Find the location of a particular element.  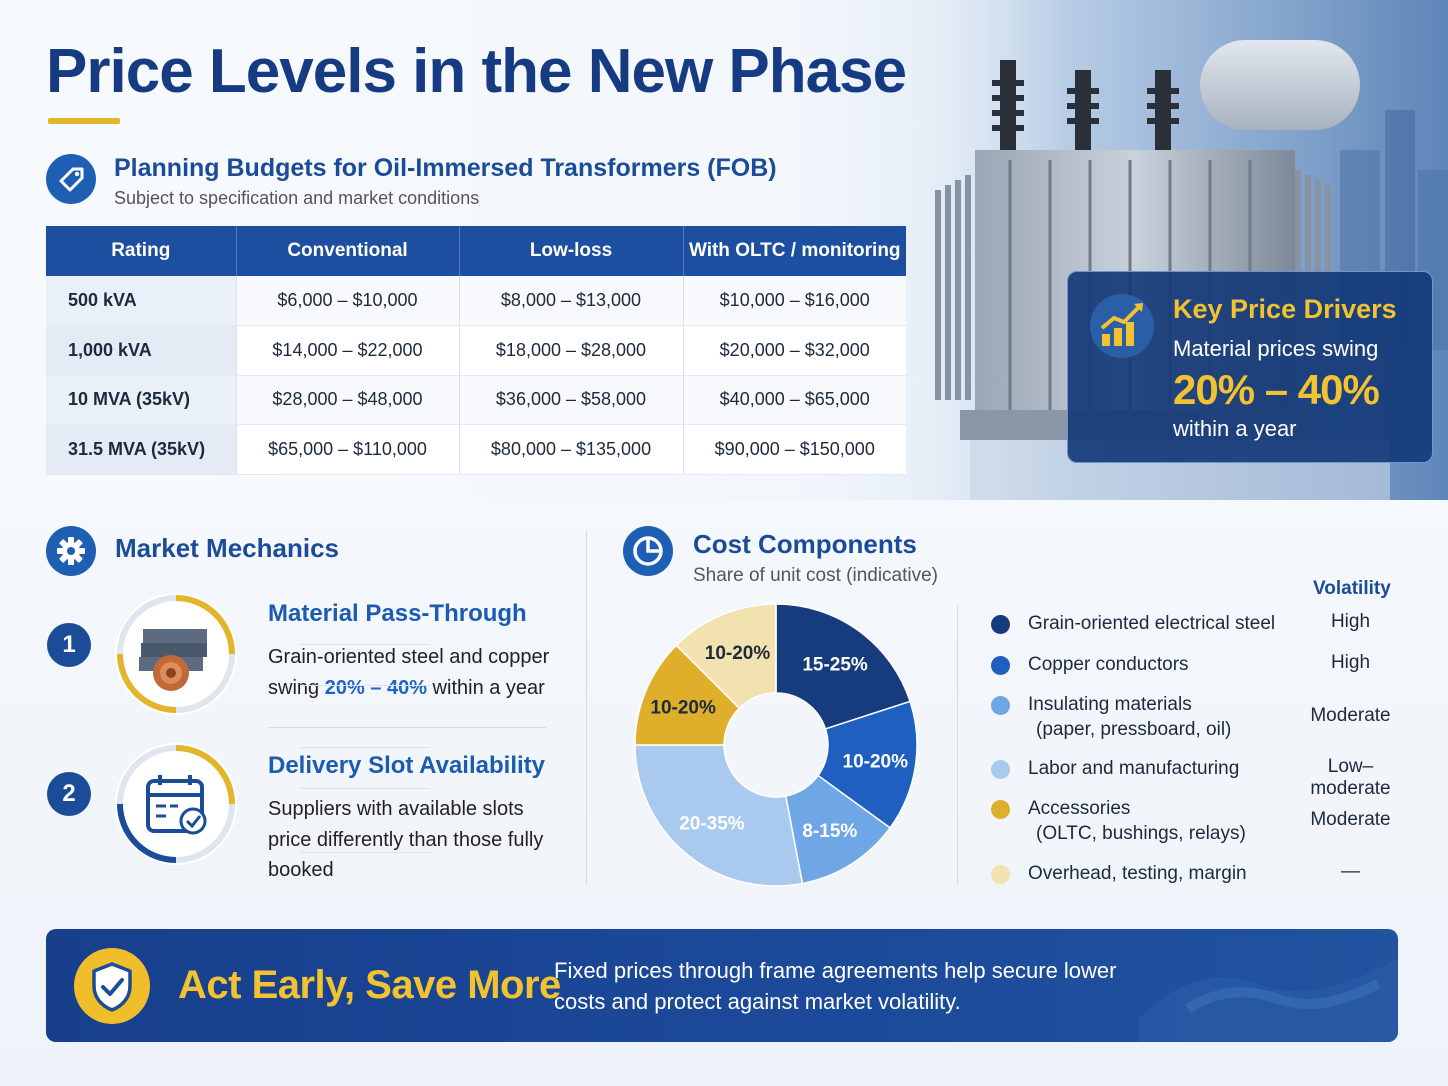

legend-volatility: — is located at coordinates (1350, 871).